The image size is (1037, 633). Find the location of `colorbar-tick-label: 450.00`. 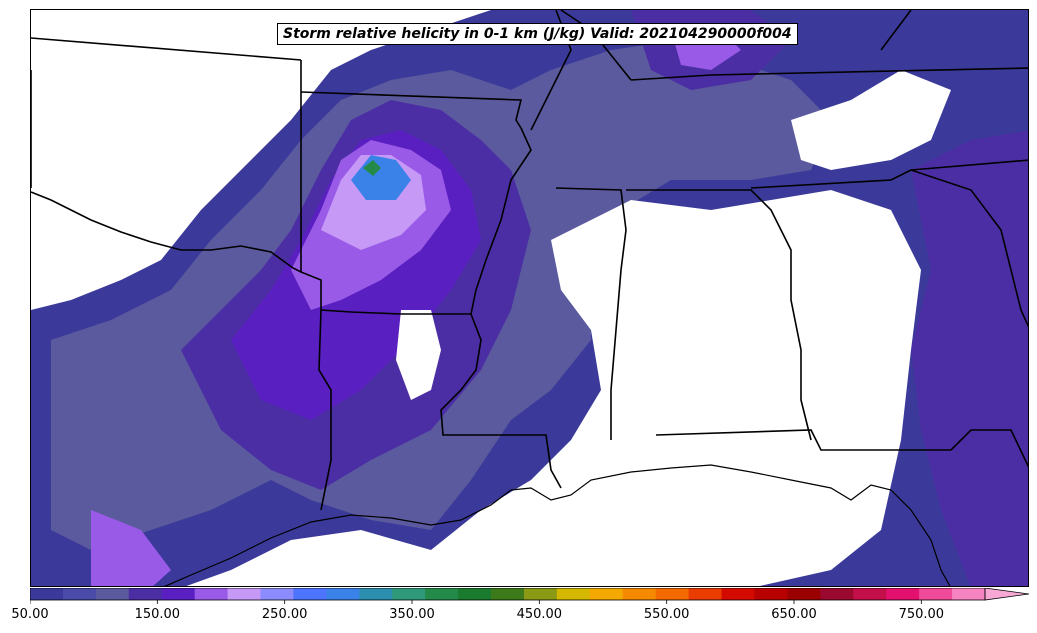

colorbar-tick-label: 450.00 is located at coordinates (539, 614).